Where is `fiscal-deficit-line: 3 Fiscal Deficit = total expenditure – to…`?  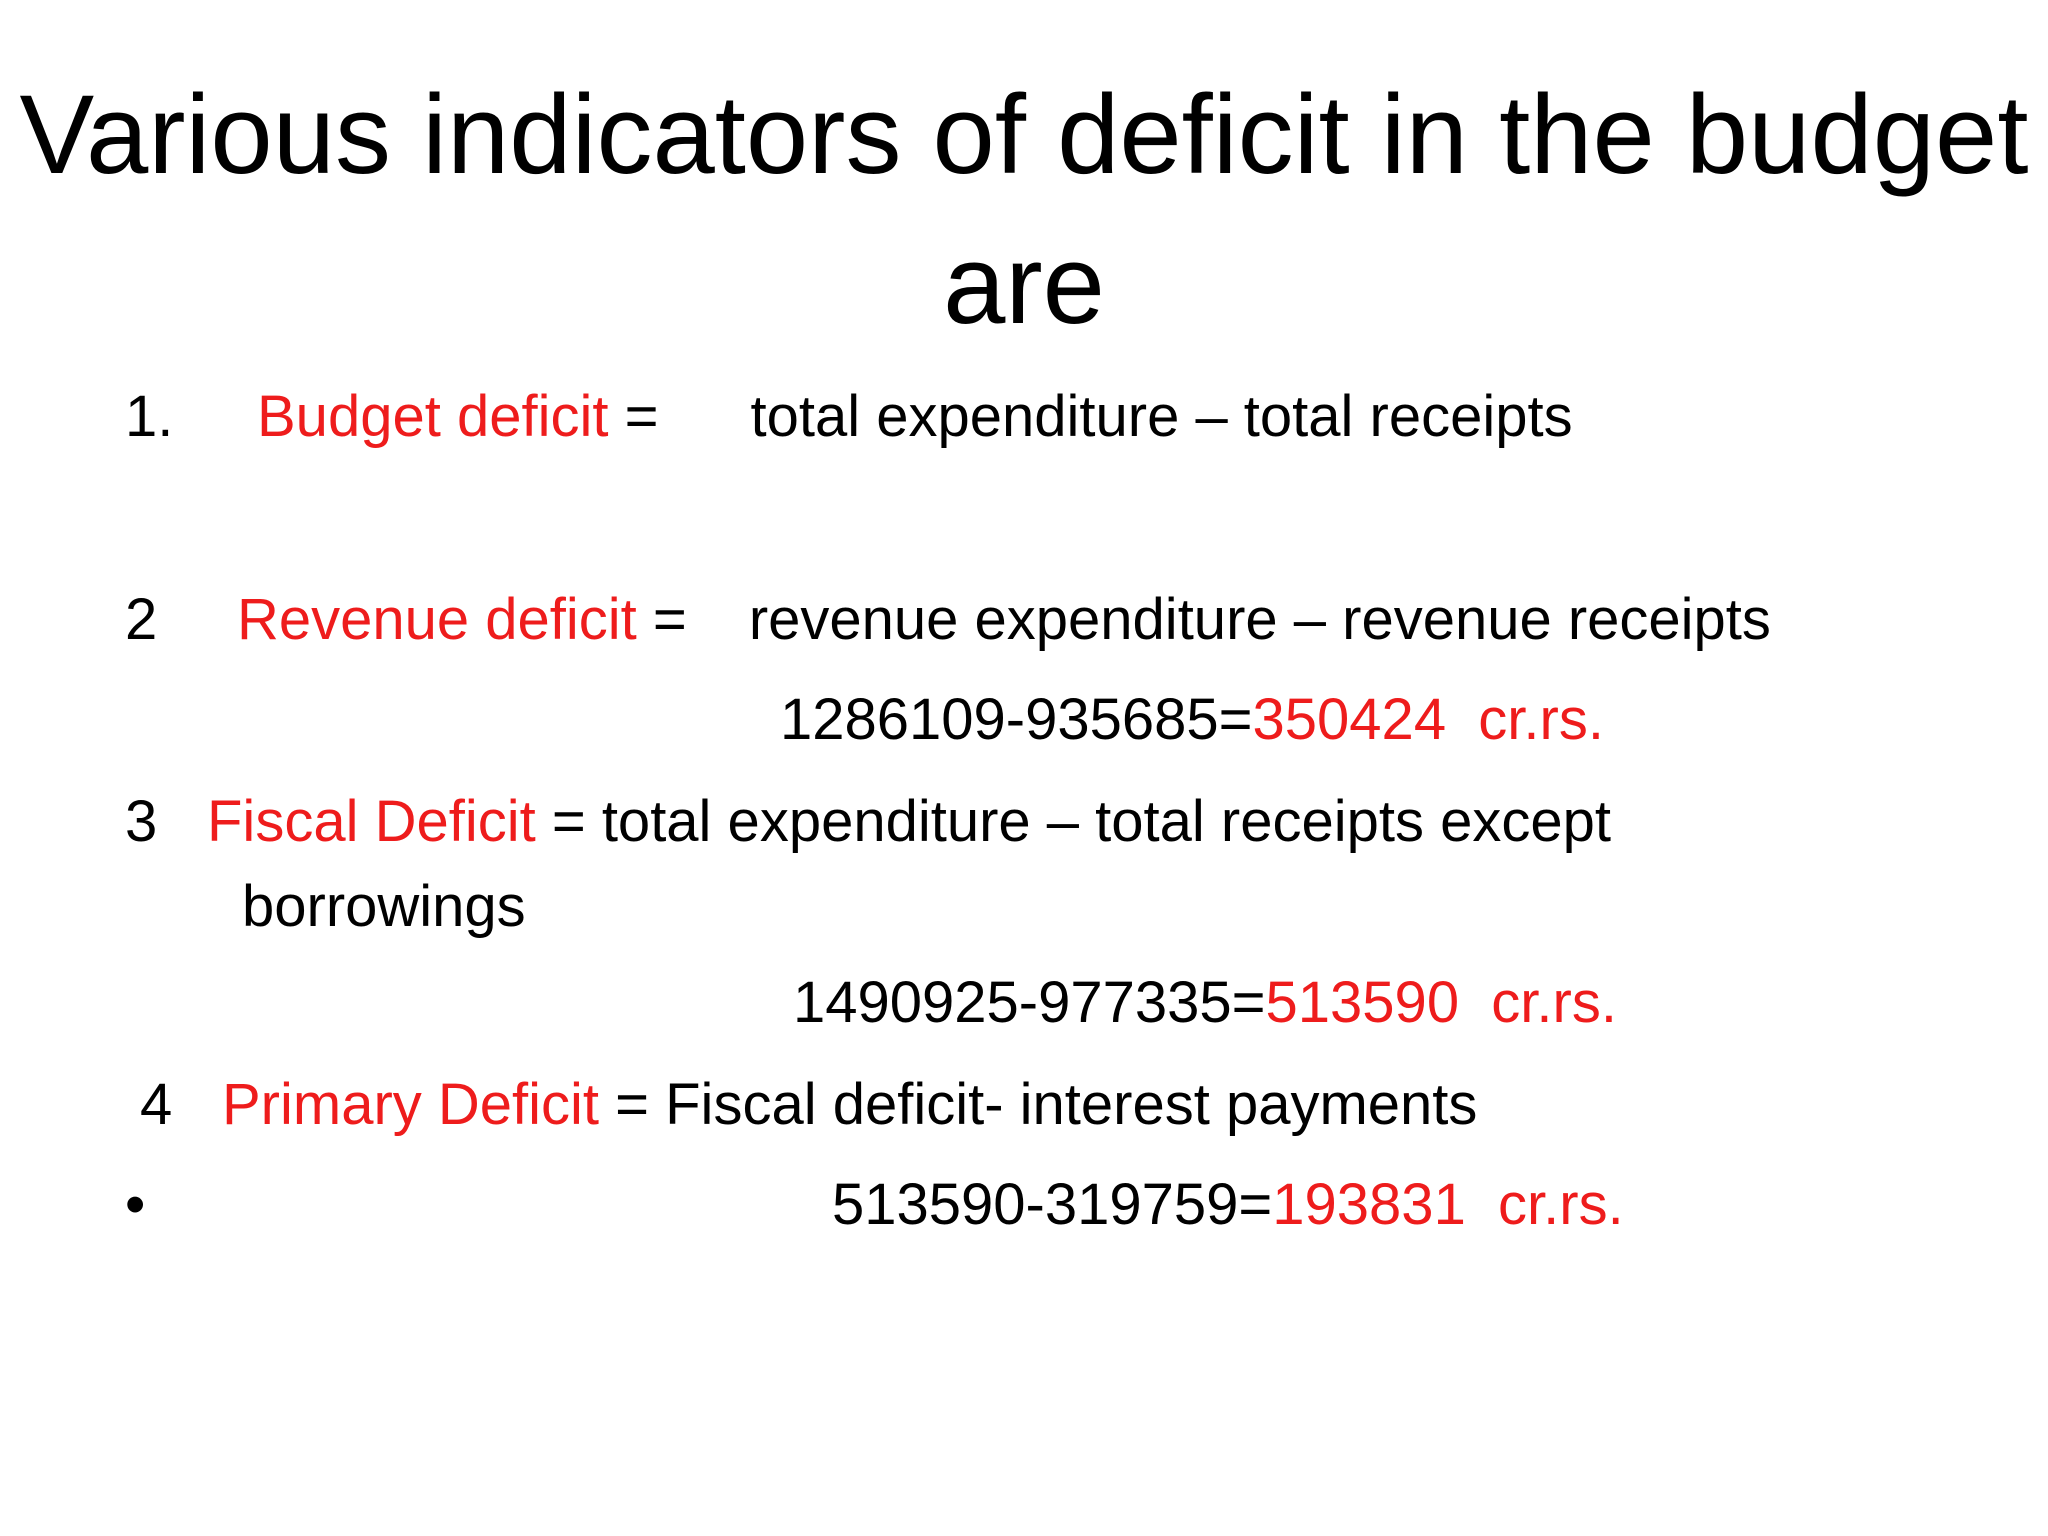 fiscal-deficit-line: 3 Fiscal Deficit = total expenditure – to… is located at coordinates (868, 822).